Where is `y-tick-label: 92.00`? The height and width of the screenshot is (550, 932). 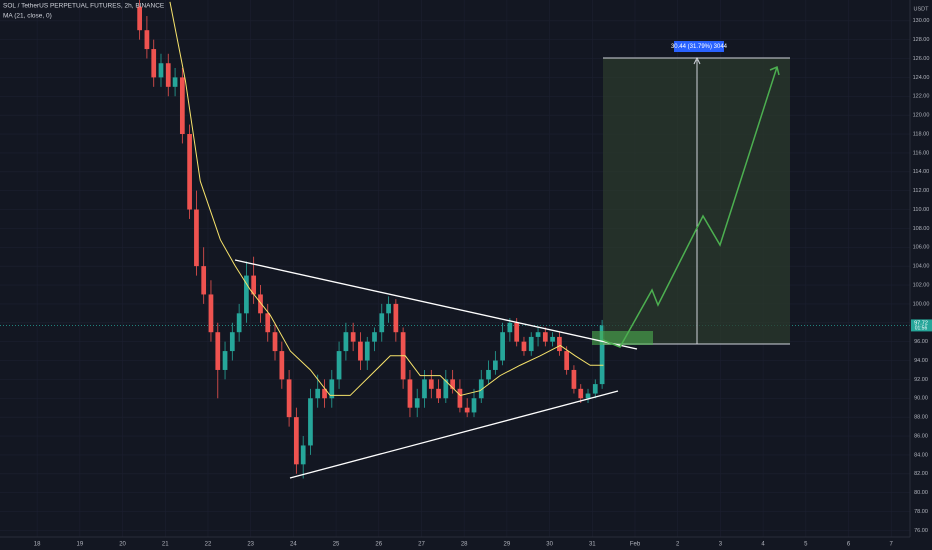
y-tick-label: 92.00 is located at coordinates (921, 380).